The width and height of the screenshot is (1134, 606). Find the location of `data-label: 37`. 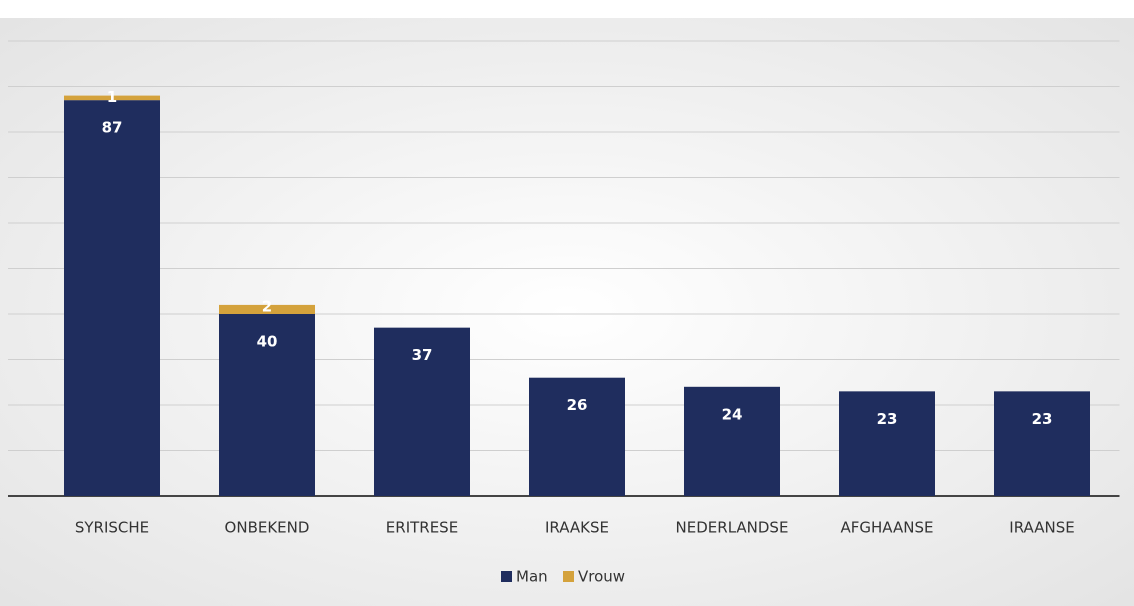

data-label: 37 is located at coordinates (422, 355).